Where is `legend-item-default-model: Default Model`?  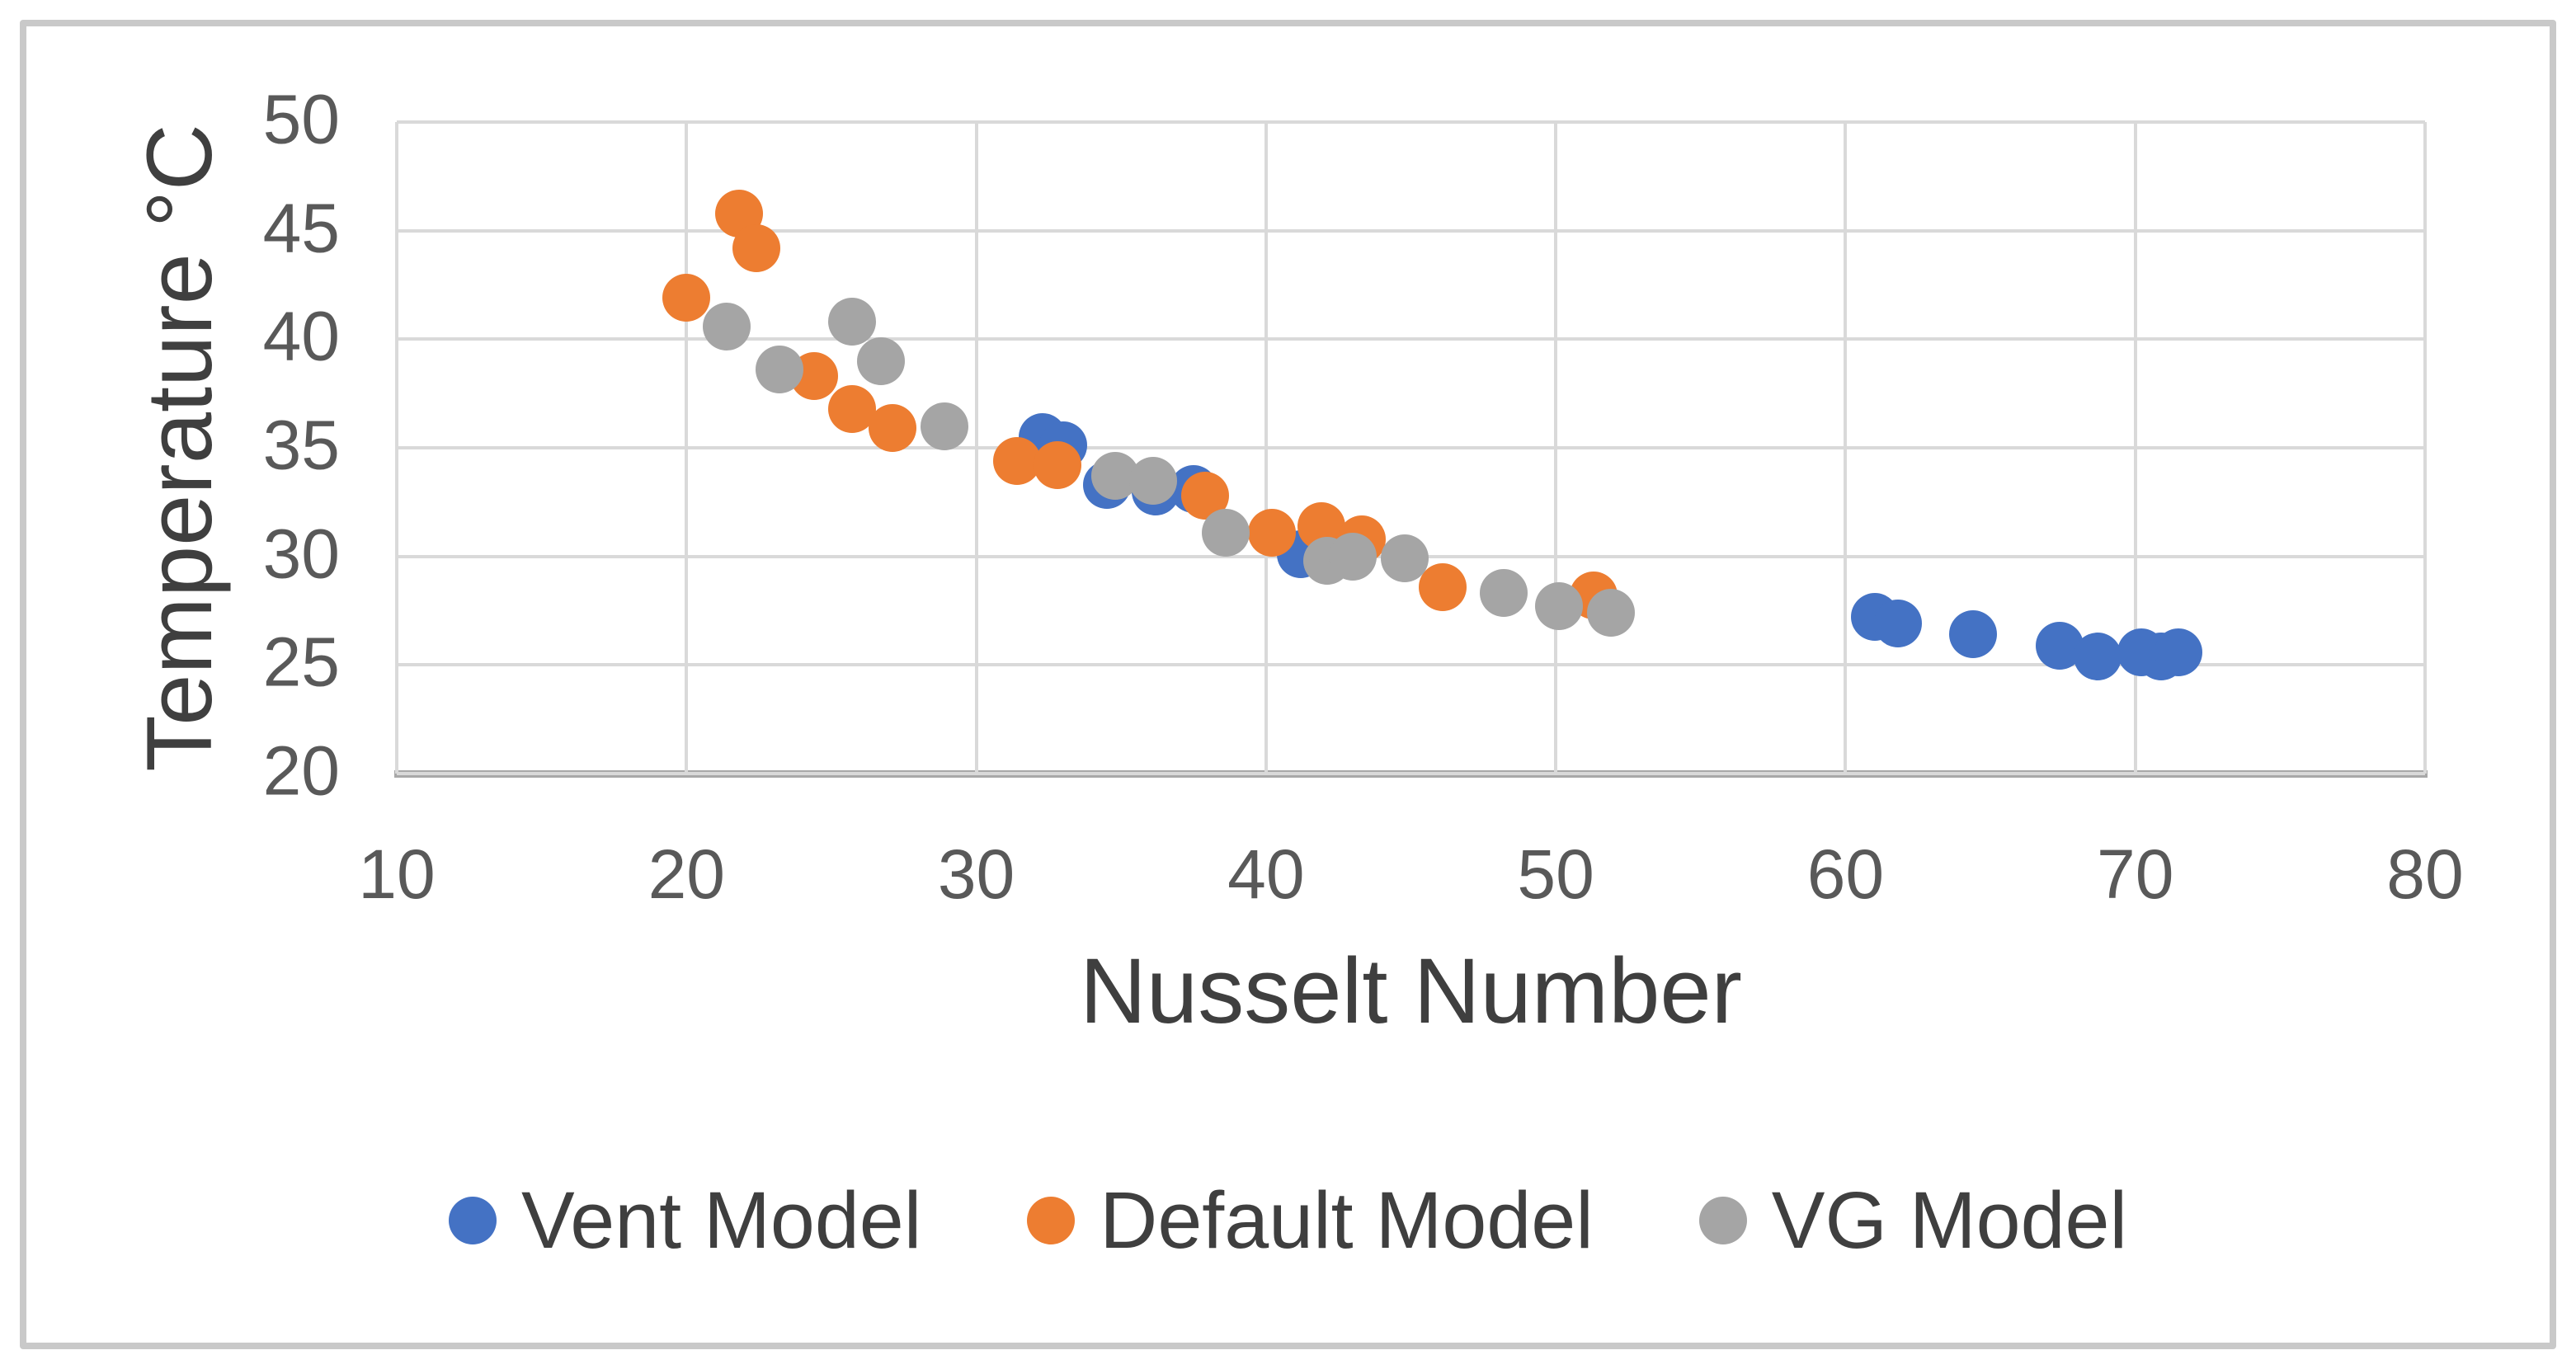 legend-item-default-model: Default Model is located at coordinates (1310, 1220).